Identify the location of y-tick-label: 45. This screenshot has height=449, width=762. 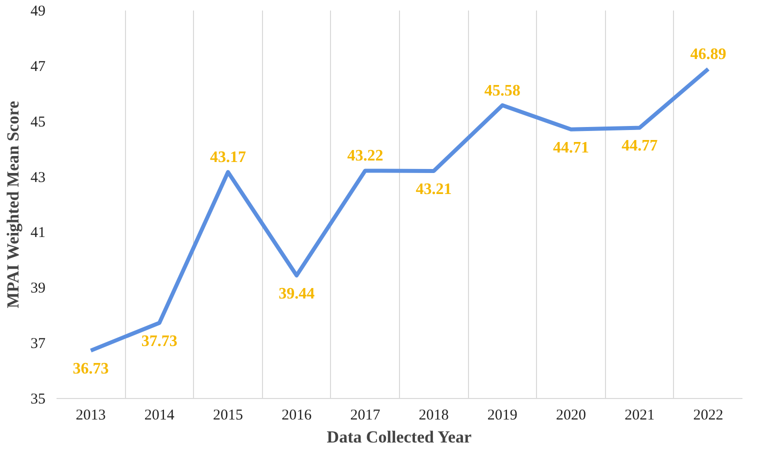
(38, 122).